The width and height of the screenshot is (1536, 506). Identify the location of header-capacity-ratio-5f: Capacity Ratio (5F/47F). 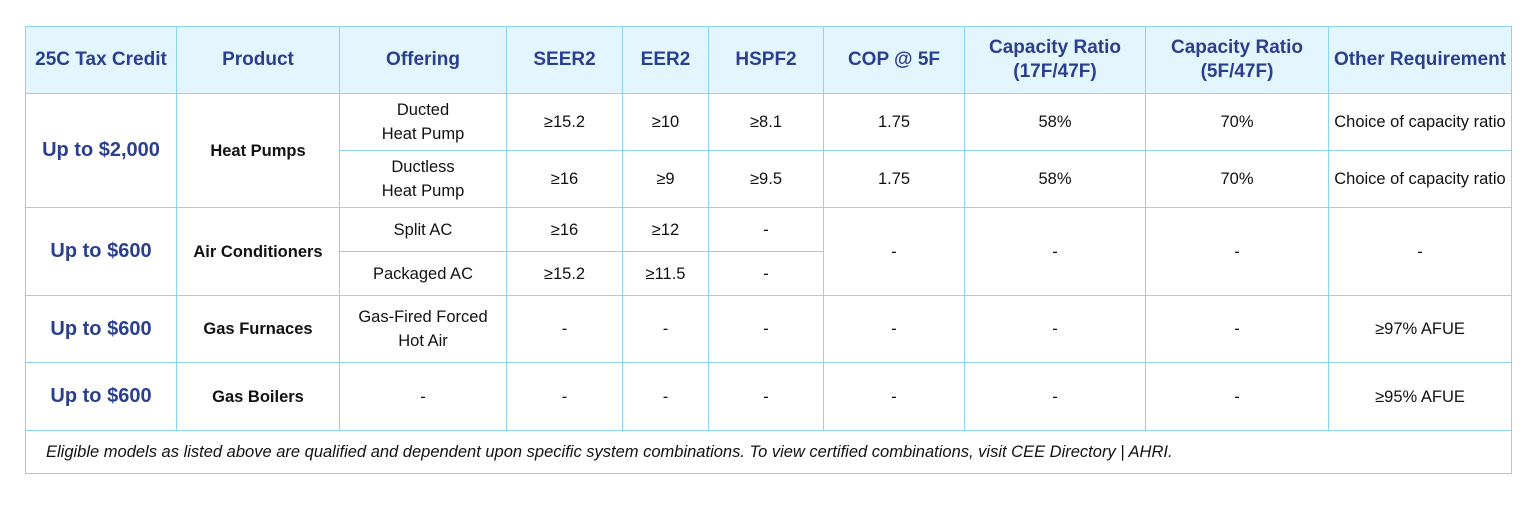
(1237, 60).